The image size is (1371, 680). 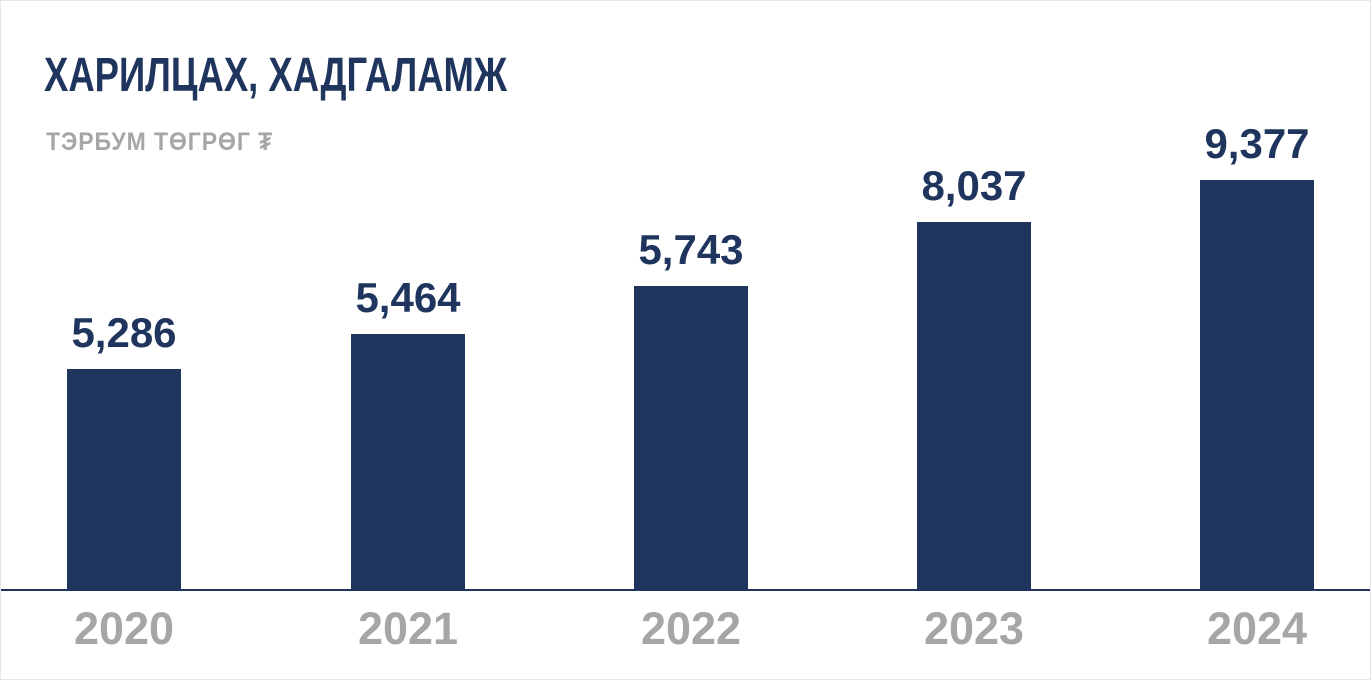 I want to click on bar-2023, so click(x=974, y=406).